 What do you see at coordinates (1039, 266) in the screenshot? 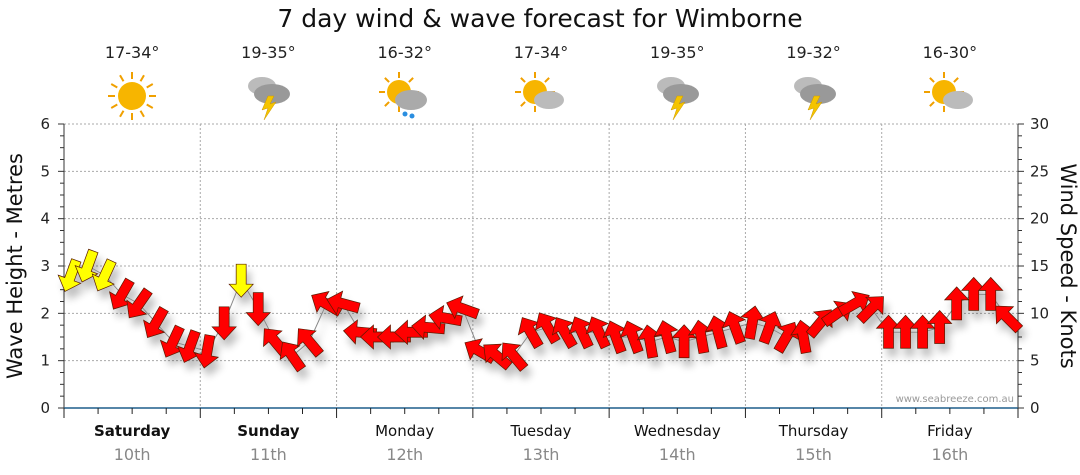
I see `right-tick-label: 15` at bounding box center [1039, 266].